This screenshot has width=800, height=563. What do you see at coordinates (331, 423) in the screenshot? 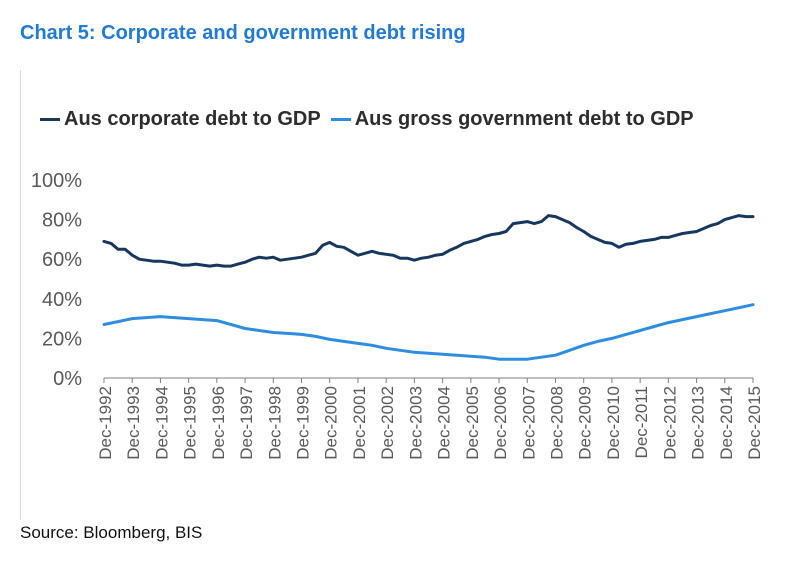
I see `x-tick-label: Dec-2000` at bounding box center [331, 423].